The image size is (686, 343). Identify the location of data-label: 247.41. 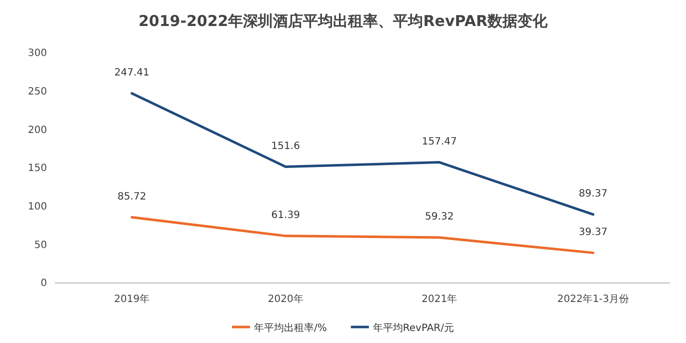
(132, 72).